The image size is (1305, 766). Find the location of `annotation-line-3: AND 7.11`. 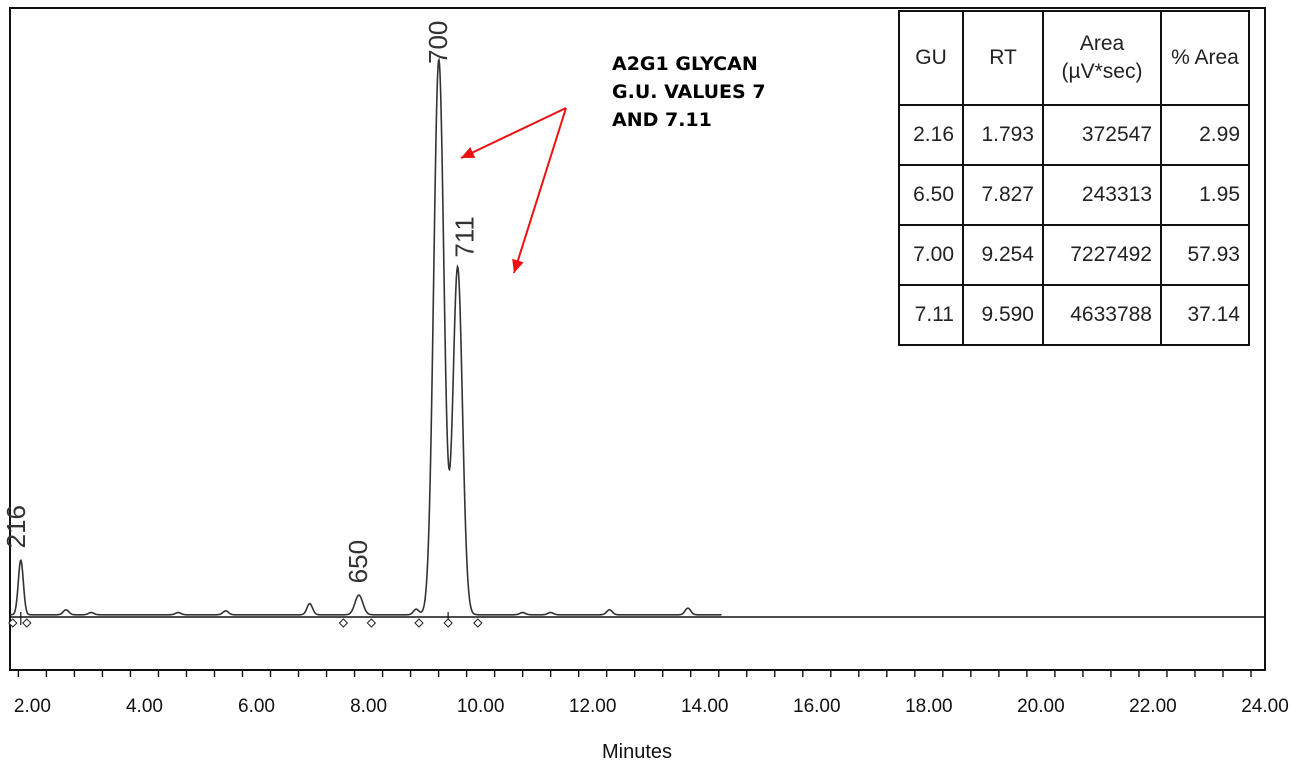

annotation-line-3: AND 7.11 is located at coordinates (662, 120).